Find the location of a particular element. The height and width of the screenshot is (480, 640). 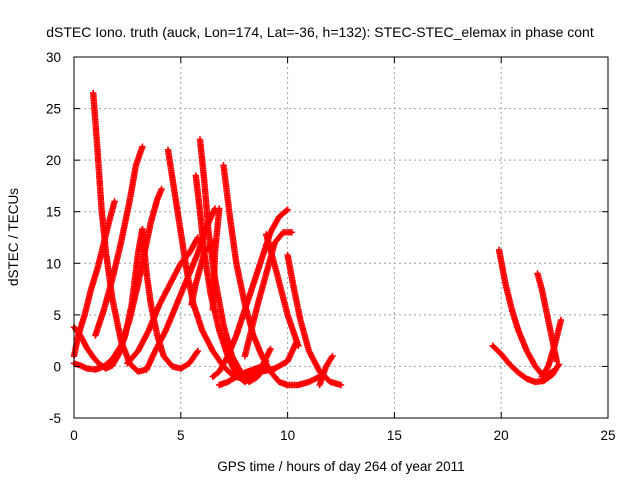

x-tick-label: 5 is located at coordinates (181, 435).